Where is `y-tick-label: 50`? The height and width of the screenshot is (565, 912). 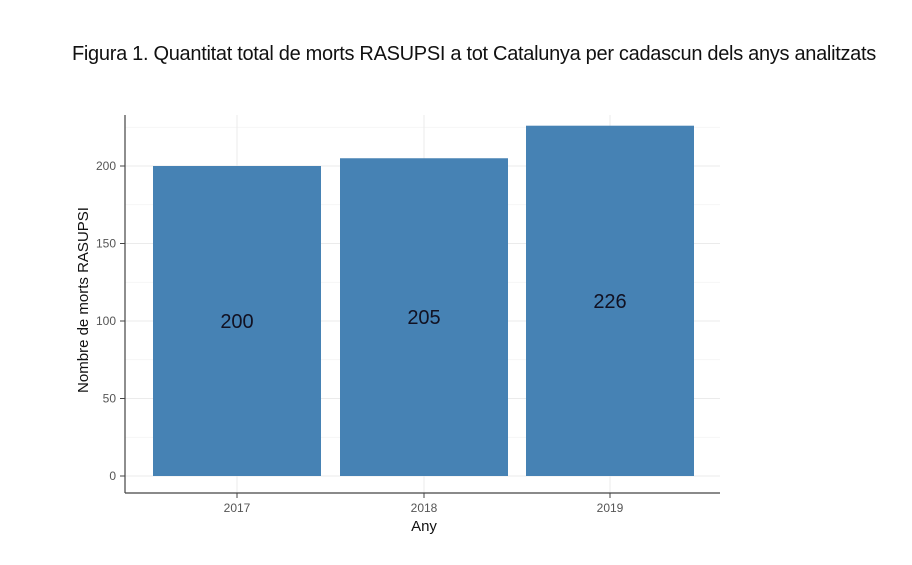
y-tick-label: 50 is located at coordinates (110, 399).